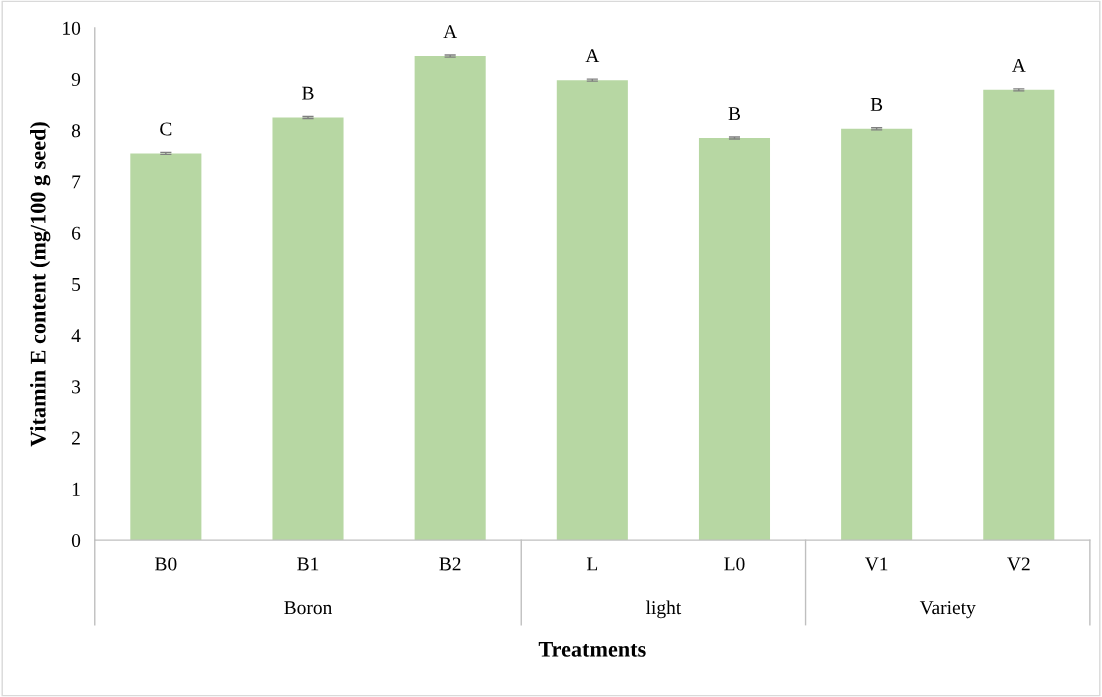 The width and height of the screenshot is (1102, 697). I want to click on x-axis-title: Treatments, so click(592, 649).